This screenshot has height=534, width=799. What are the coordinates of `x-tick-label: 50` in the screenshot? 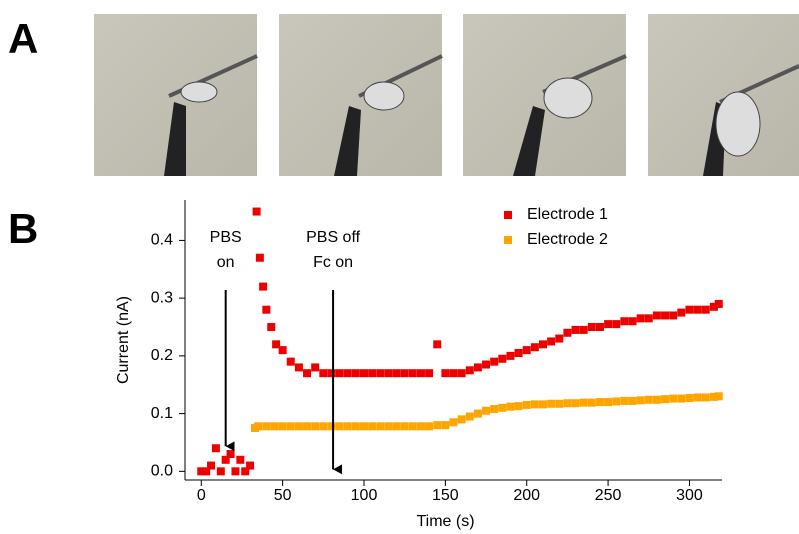 It's located at (283, 495).